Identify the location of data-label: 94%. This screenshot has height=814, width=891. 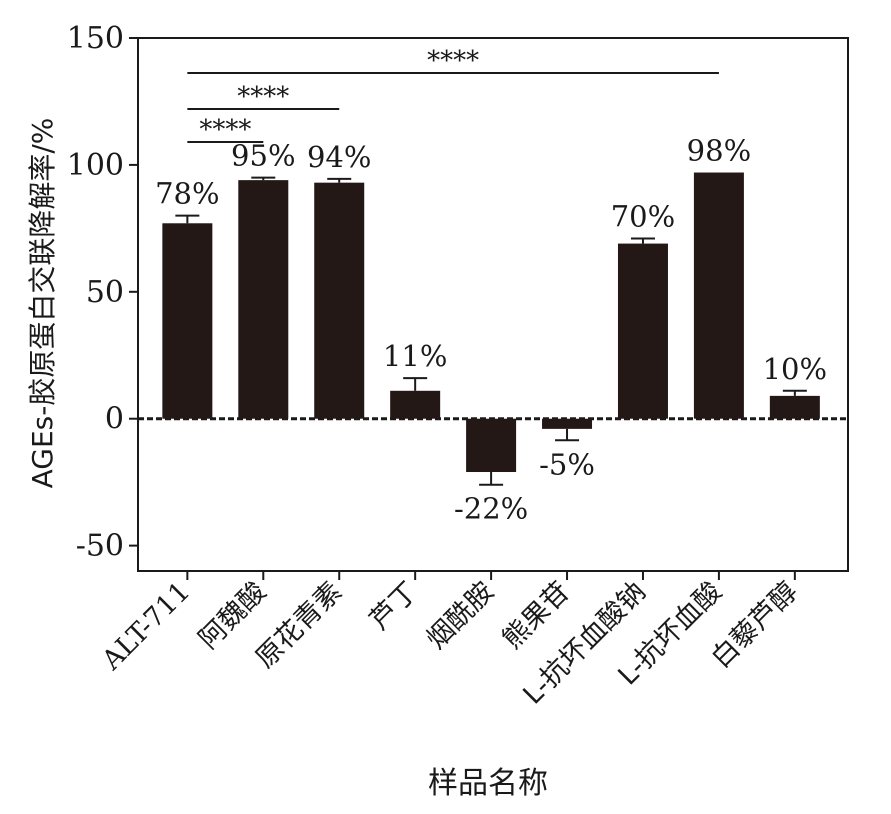
(339, 157).